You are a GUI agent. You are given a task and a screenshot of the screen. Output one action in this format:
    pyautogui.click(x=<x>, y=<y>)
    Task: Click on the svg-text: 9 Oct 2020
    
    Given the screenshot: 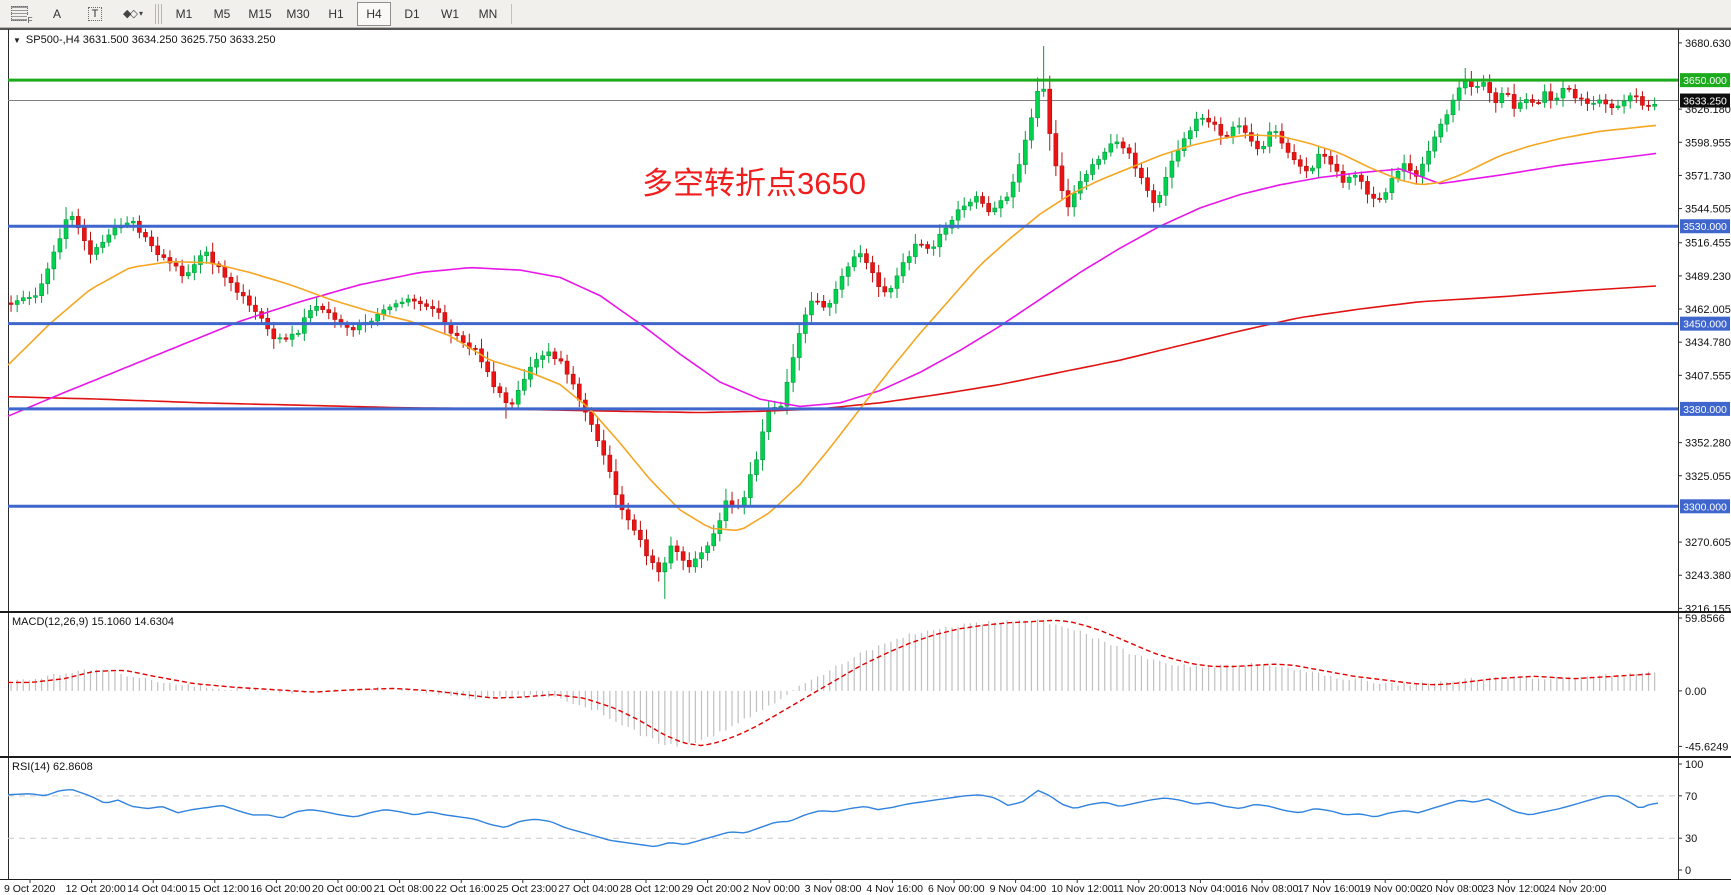 What is the action you would take?
    pyautogui.click(x=30, y=889)
    